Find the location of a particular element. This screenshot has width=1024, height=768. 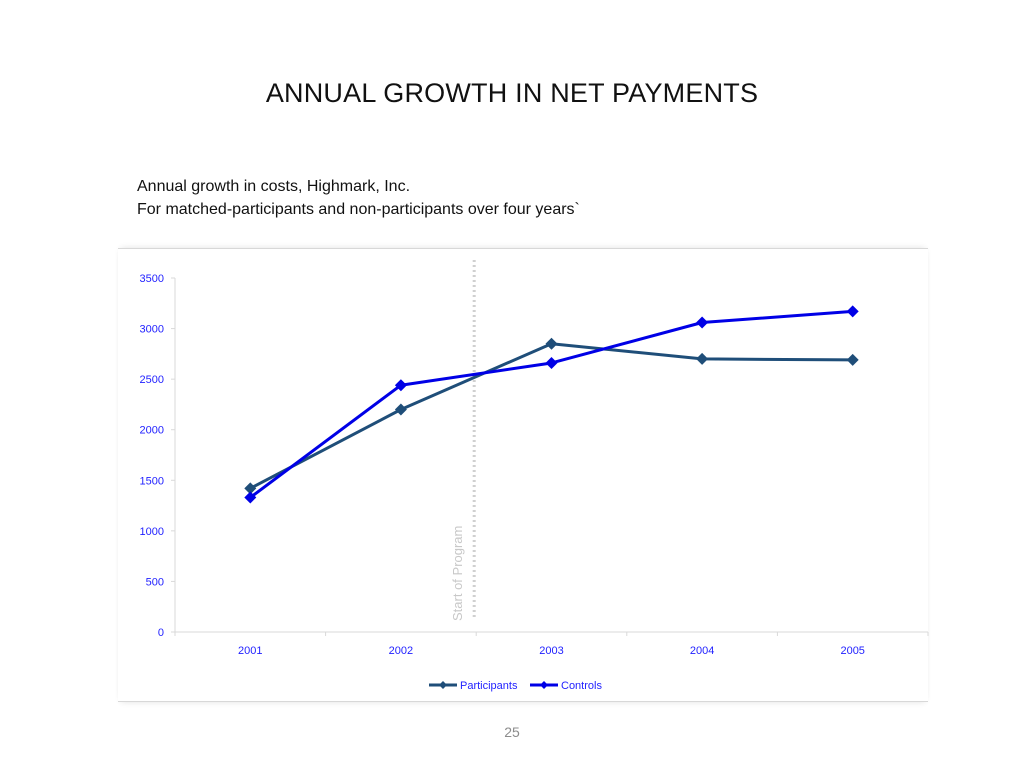

y-tick-label: 2000 is located at coordinates (152, 431).